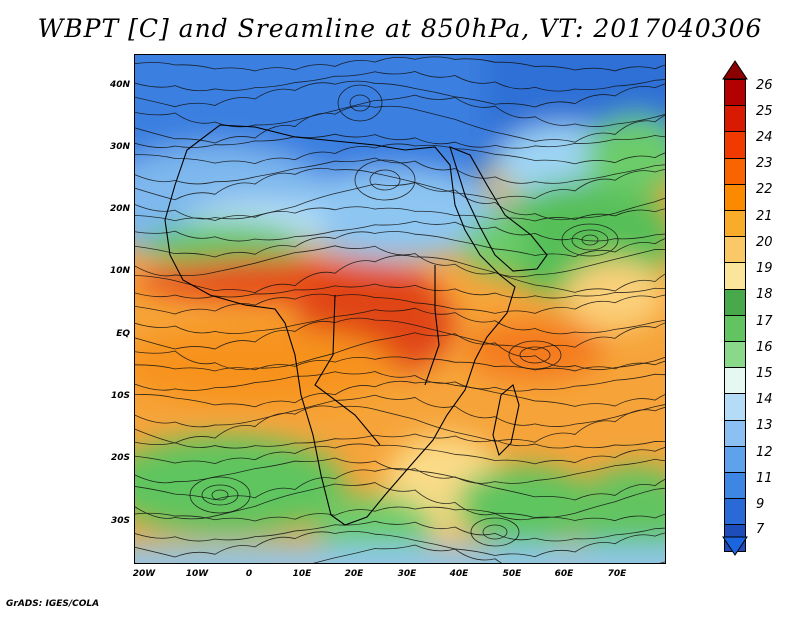  Describe the element at coordinates (764, 373) in the screenshot. I see `colorbar-label: 15` at that location.